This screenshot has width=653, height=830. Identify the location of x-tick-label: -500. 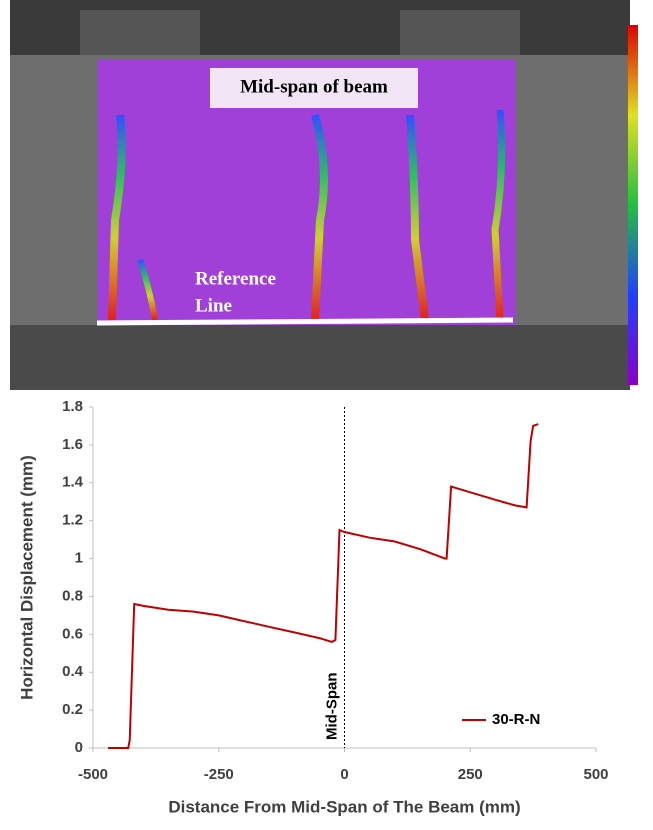
(93, 774).